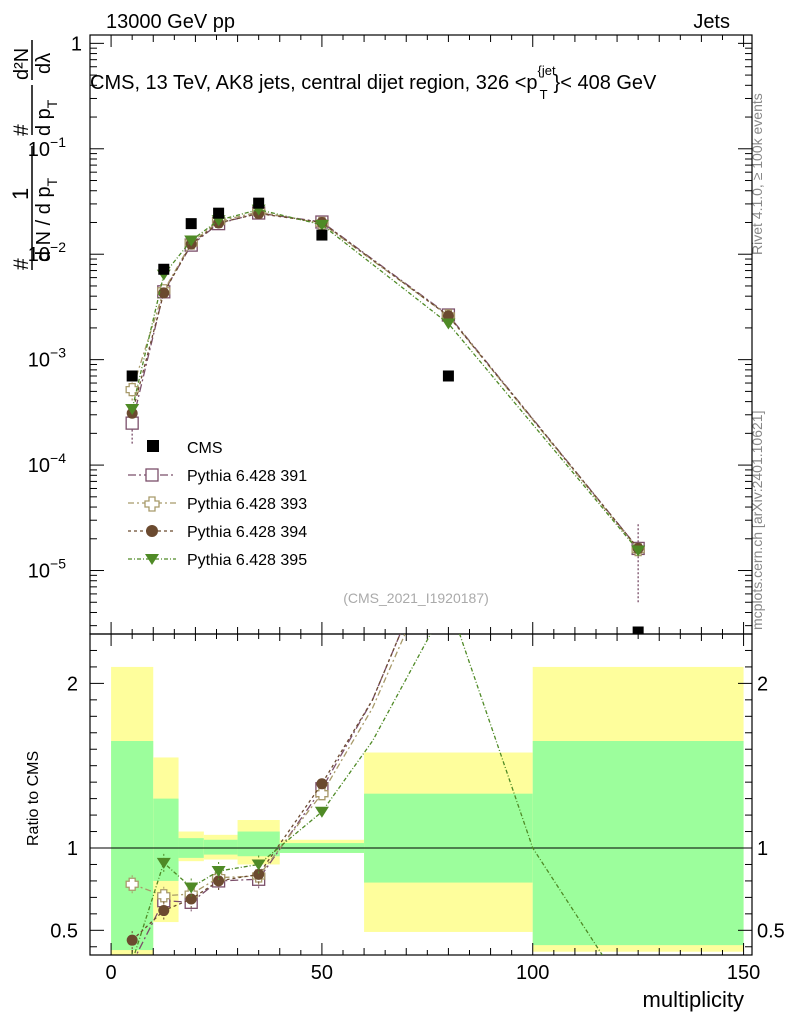 The width and height of the screenshot is (786, 1024). What do you see at coordinates (33, 798) in the screenshot?
I see `ratio-y-axis-label: Ratio to CMS` at bounding box center [33, 798].